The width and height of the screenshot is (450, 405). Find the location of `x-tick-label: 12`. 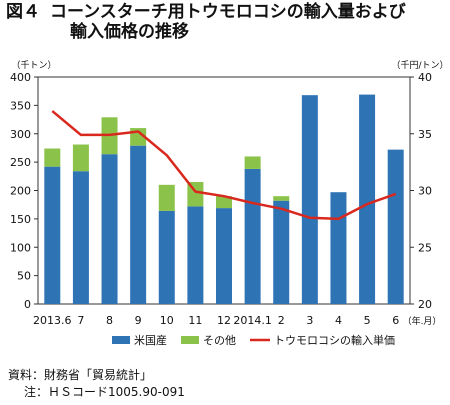

x-tick-label: 12 is located at coordinates (224, 320).